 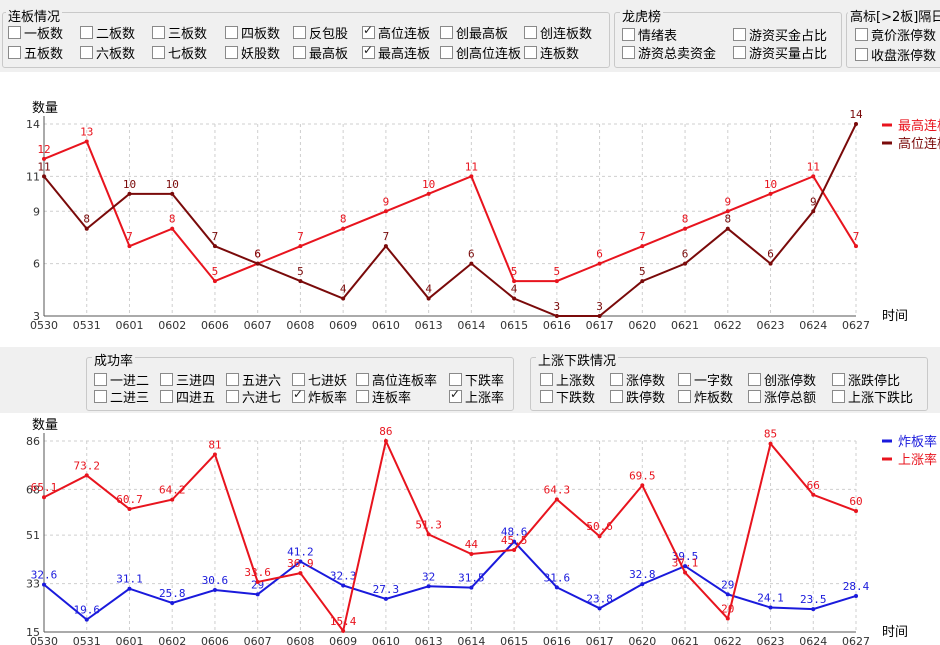 I want to click on checkbox-zhangdie-1: 涨停数, so click(x=637, y=380).